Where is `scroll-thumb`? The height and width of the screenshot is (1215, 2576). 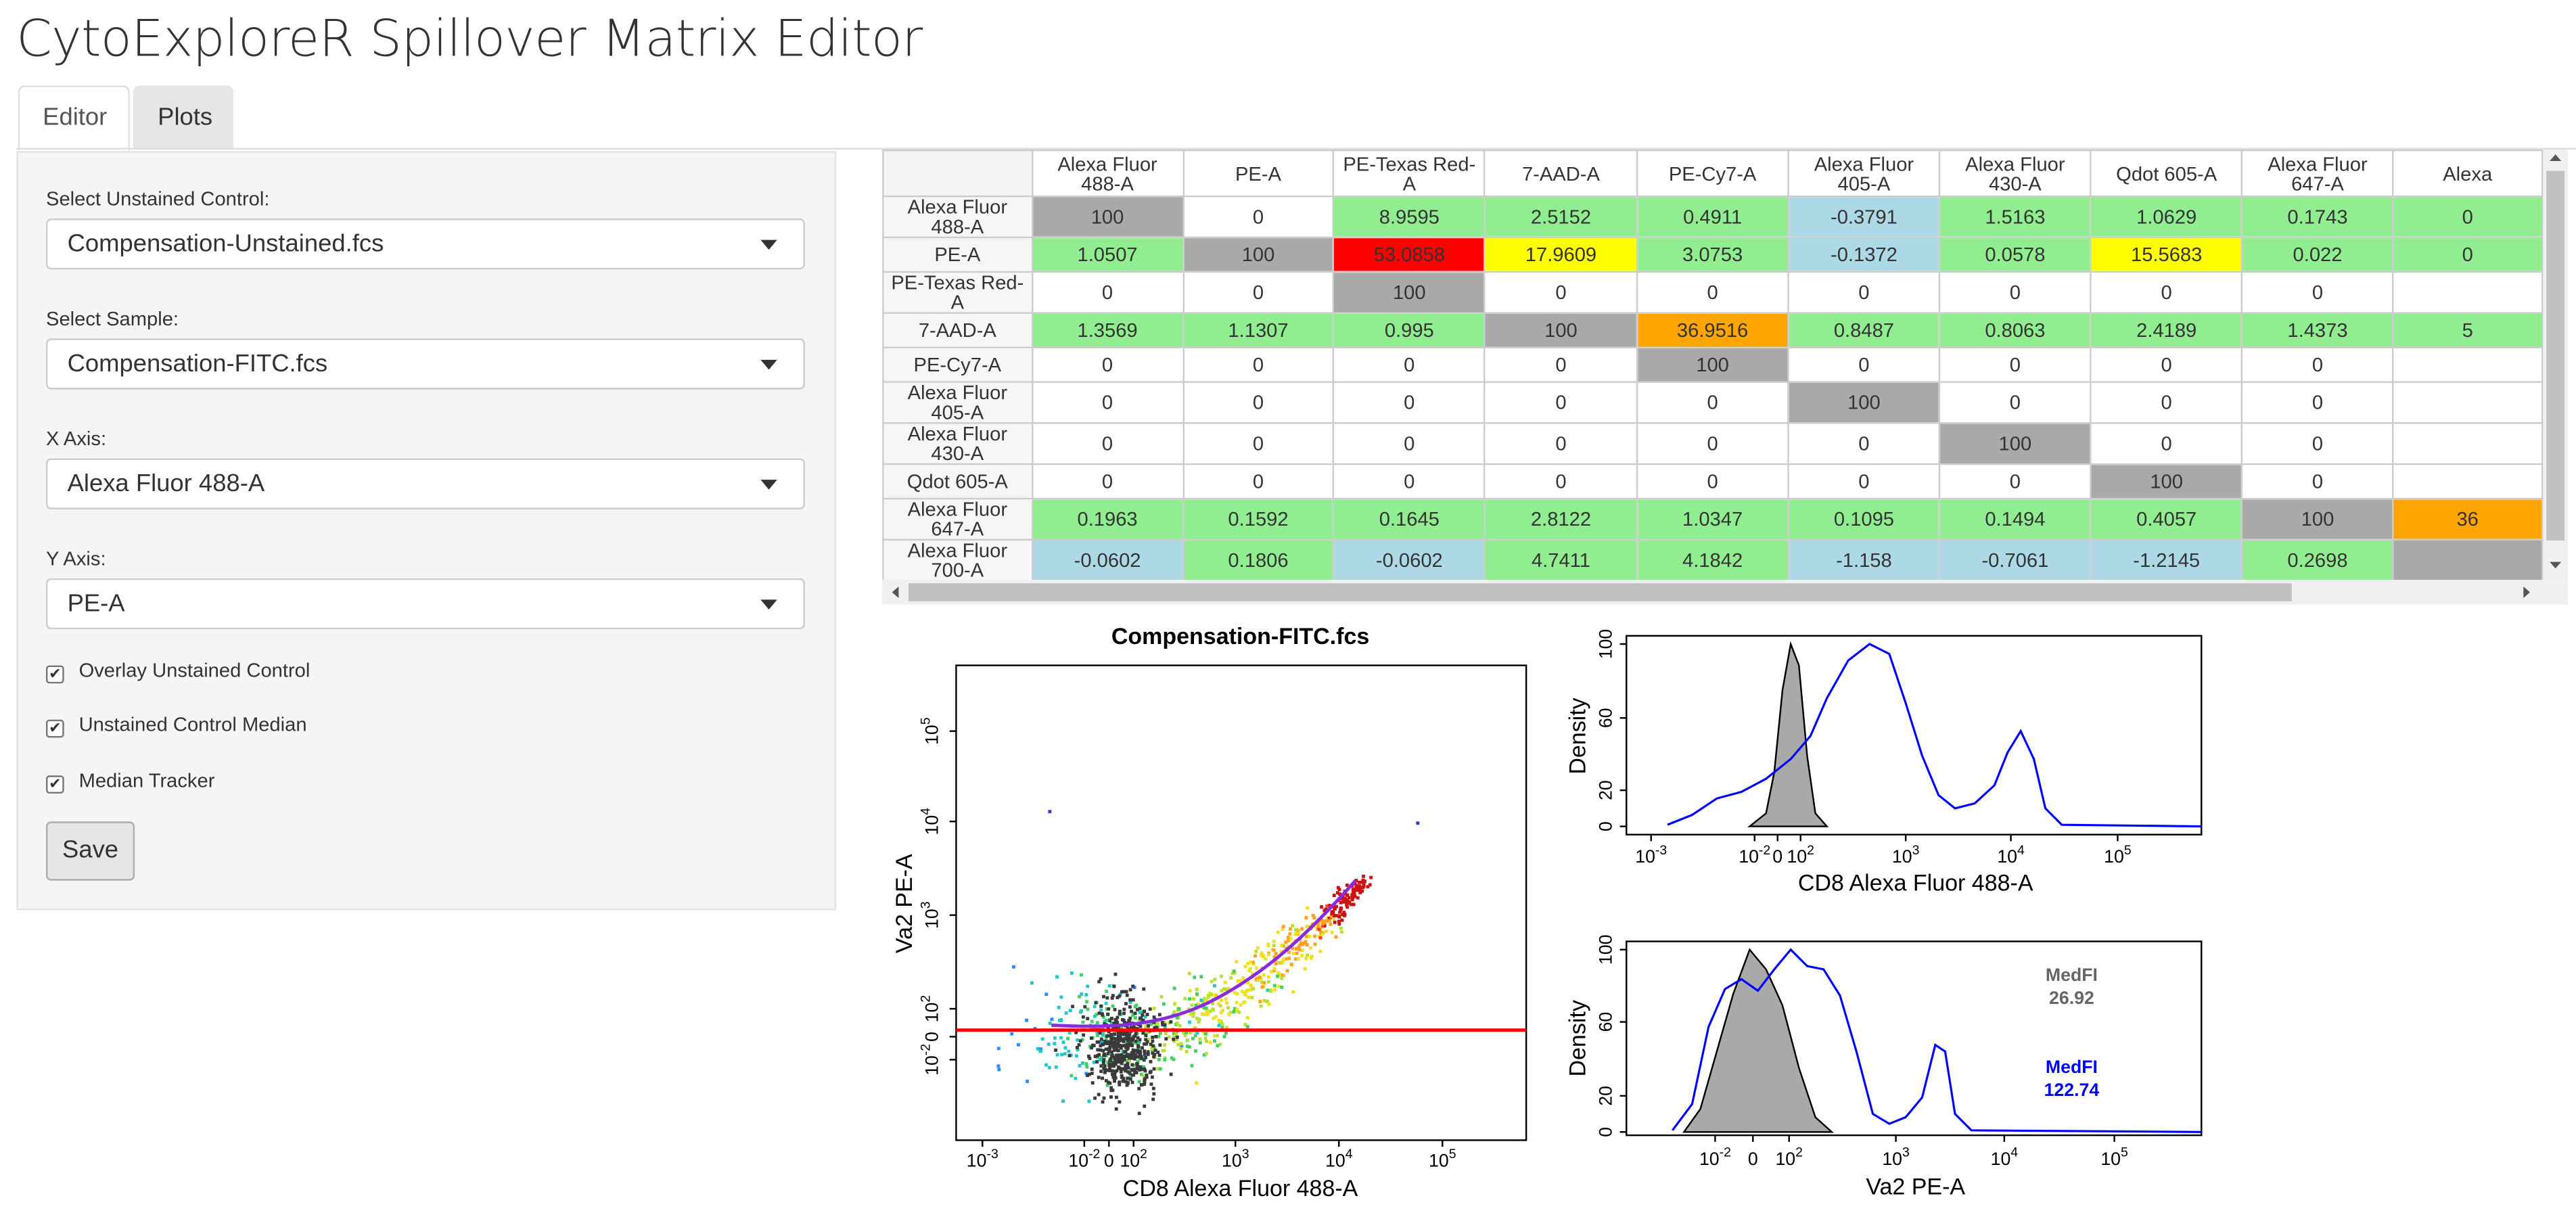
scroll-thumb is located at coordinates (2555, 355).